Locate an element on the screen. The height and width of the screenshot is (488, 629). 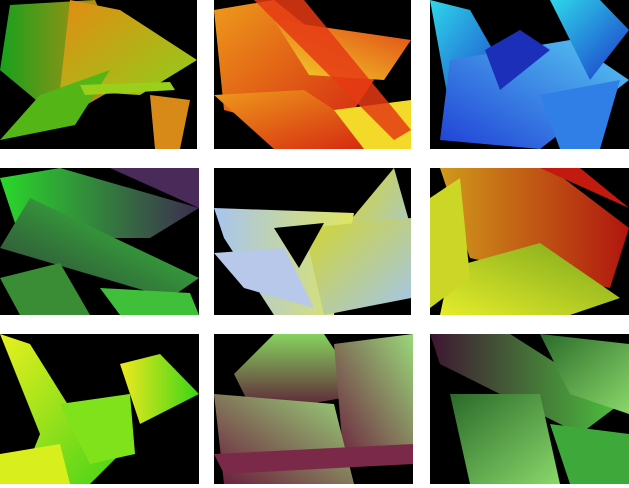
tile-5-art is located at coordinates (312, 241).